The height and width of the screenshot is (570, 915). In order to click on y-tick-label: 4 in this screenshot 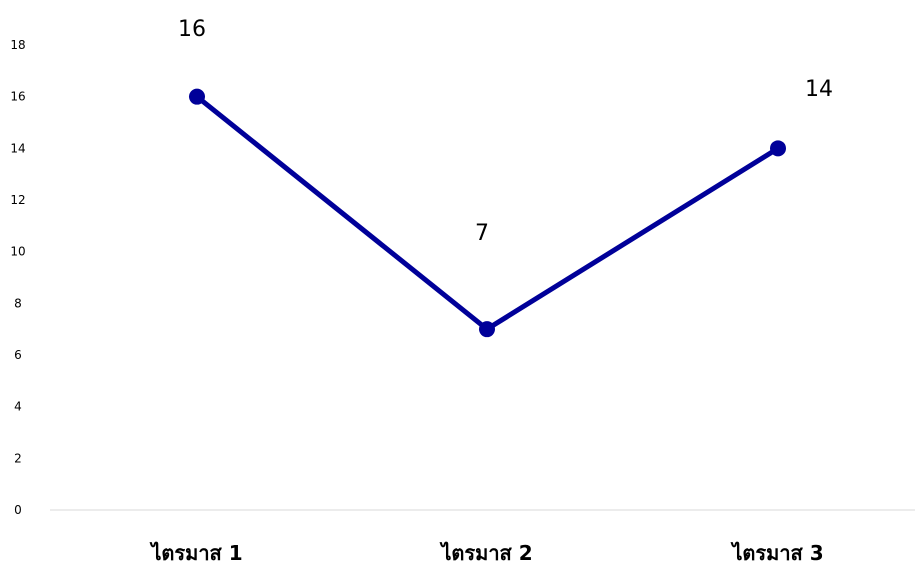, I will do `click(18, 407)`.